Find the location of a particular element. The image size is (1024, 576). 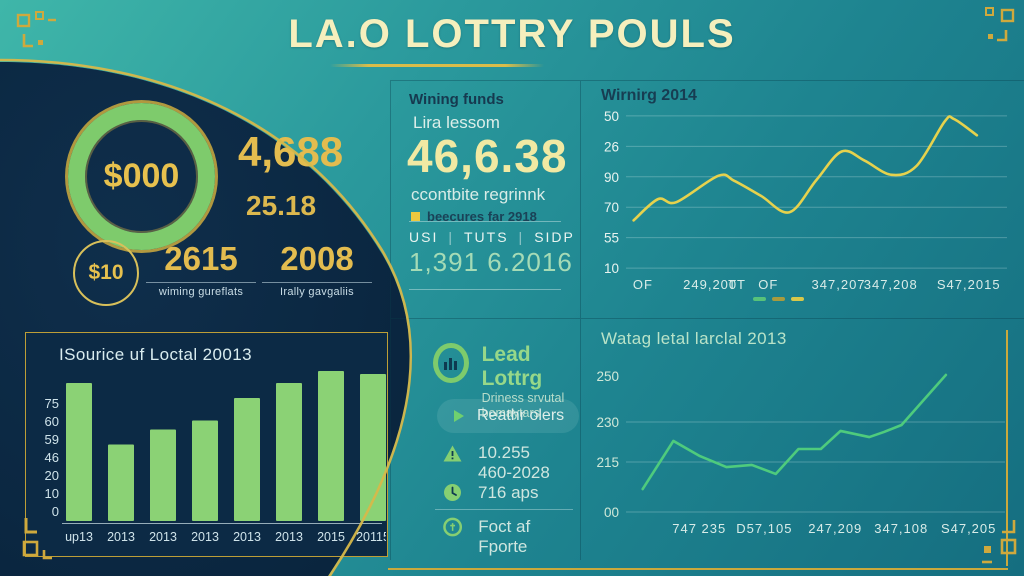

funds-tabs: USI | TUTS | SIDP is located at coordinates (492, 237).